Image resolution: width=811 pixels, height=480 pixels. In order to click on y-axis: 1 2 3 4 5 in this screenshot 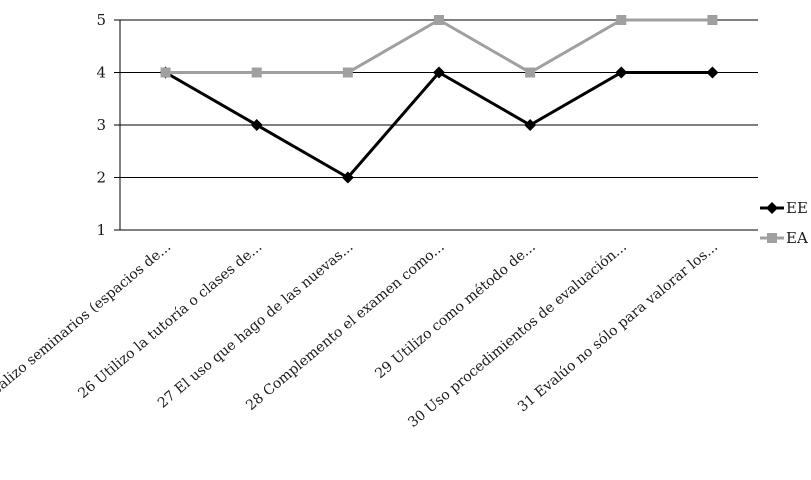, I will do `click(108, 125)`.